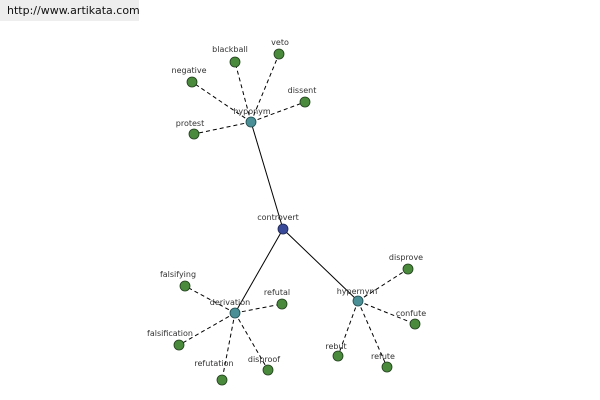 The width and height of the screenshot is (600, 400). Describe the element at coordinates (383, 285) in the screenshot. I see `edge-hypernym-disprove` at that location.